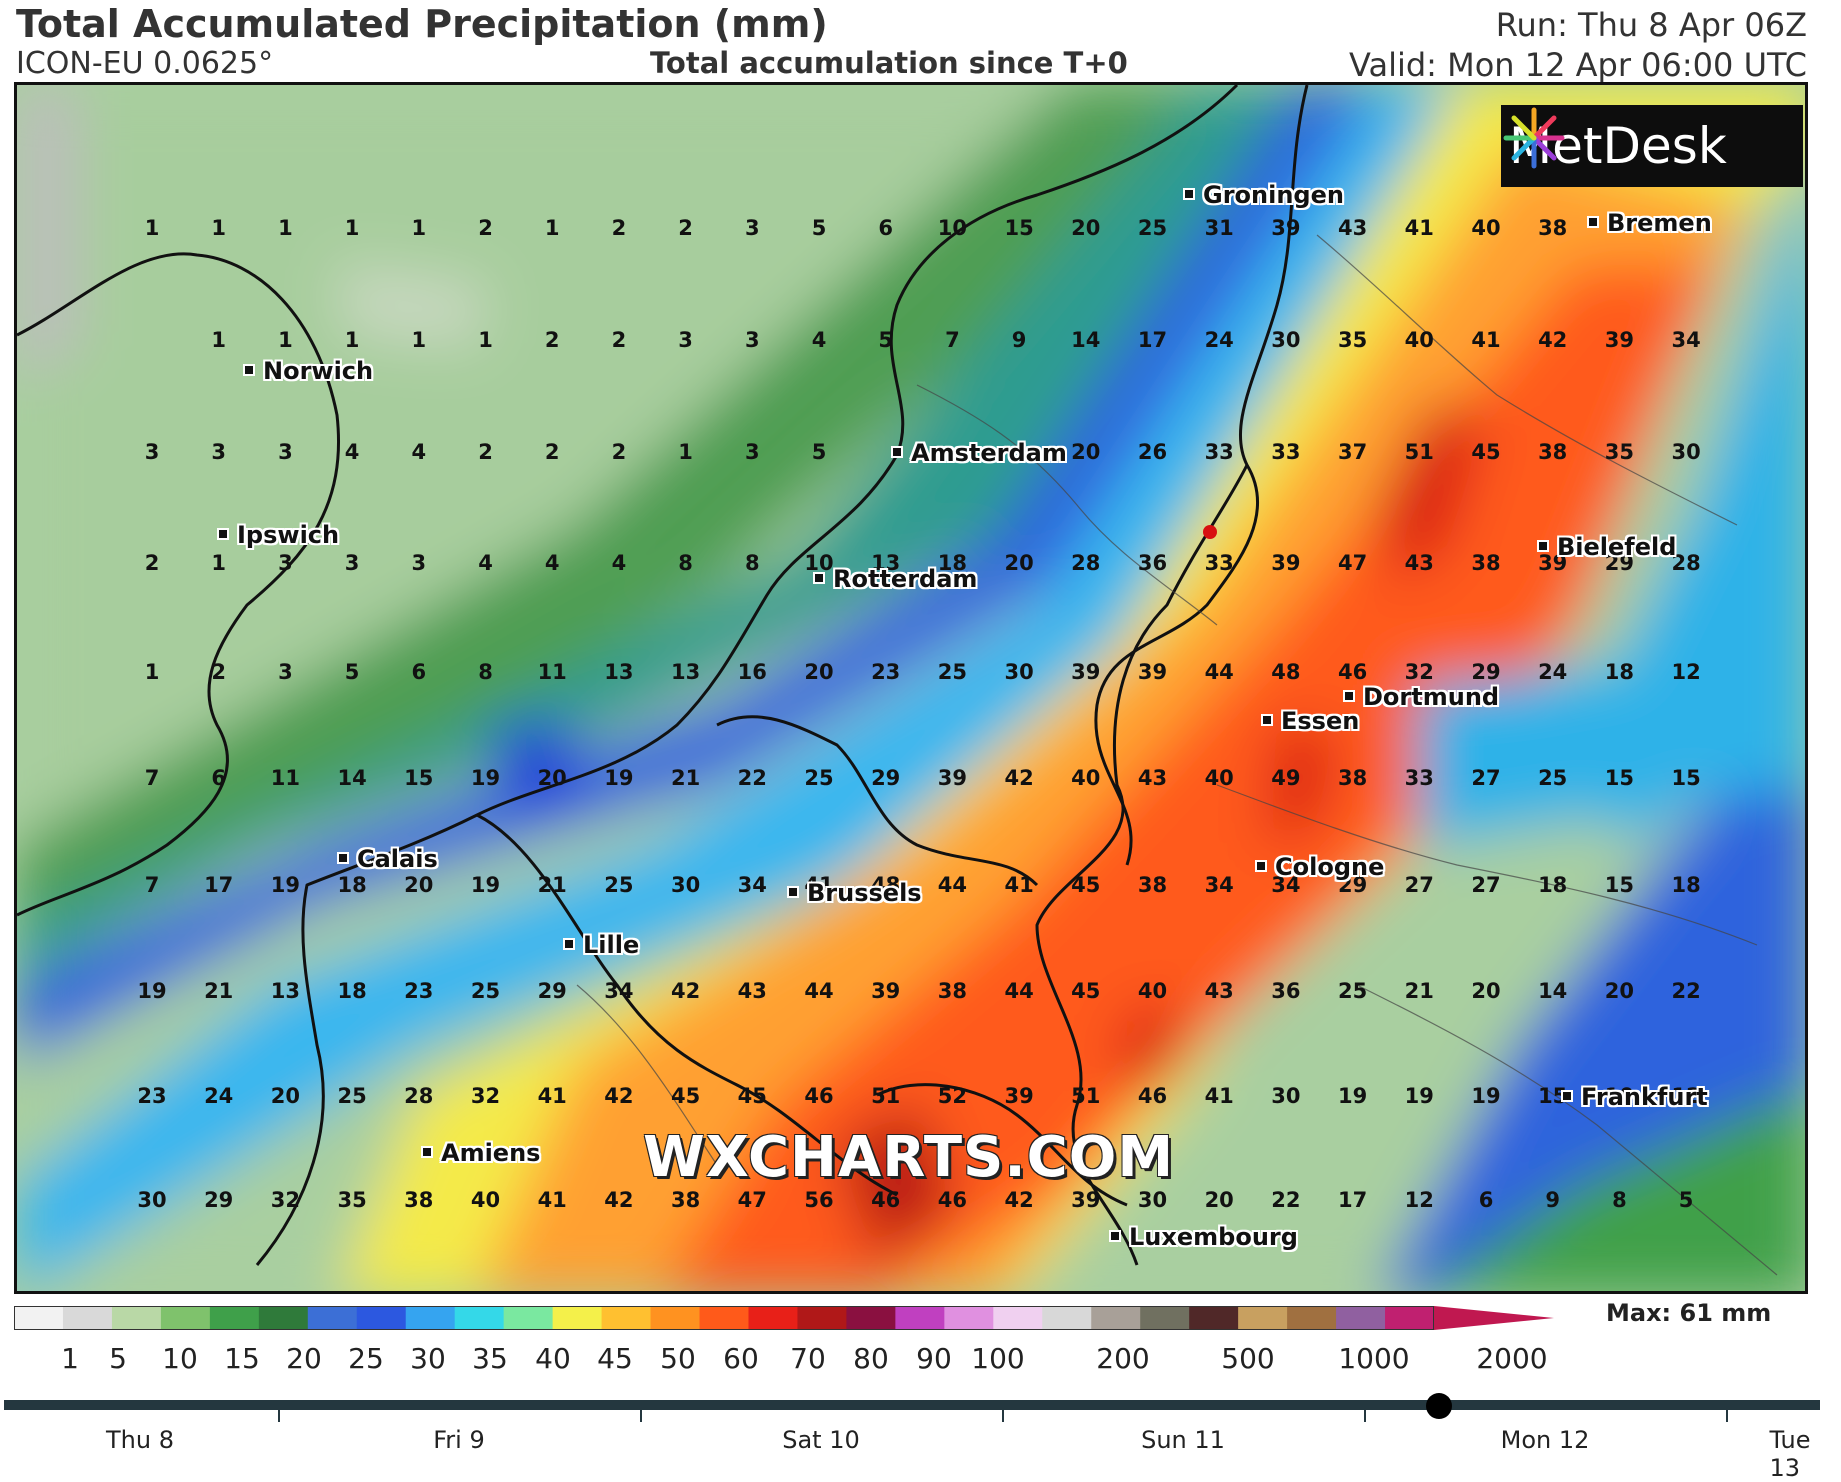  I want to click on legend-tick-label: 25, so click(366, 1358).